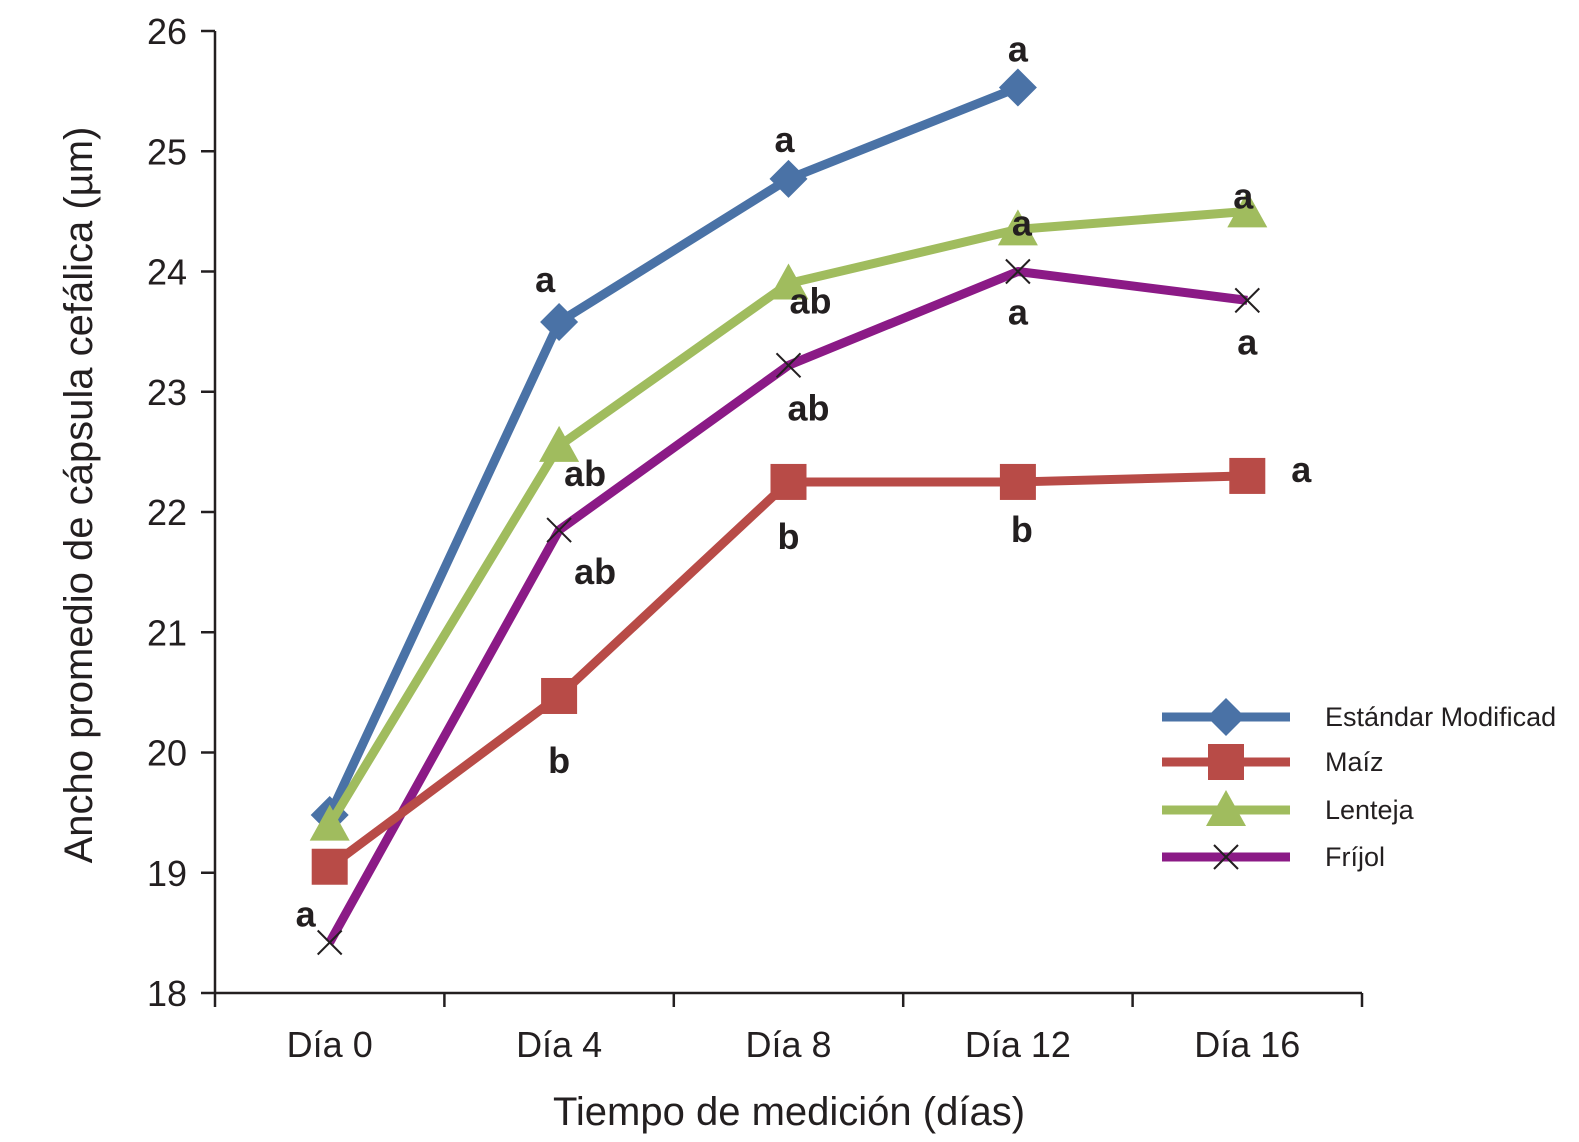 This screenshot has height=1142, width=1579. What do you see at coordinates (167, 753) in the screenshot?
I see `y-tick-label: 20` at bounding box center [167, 753].